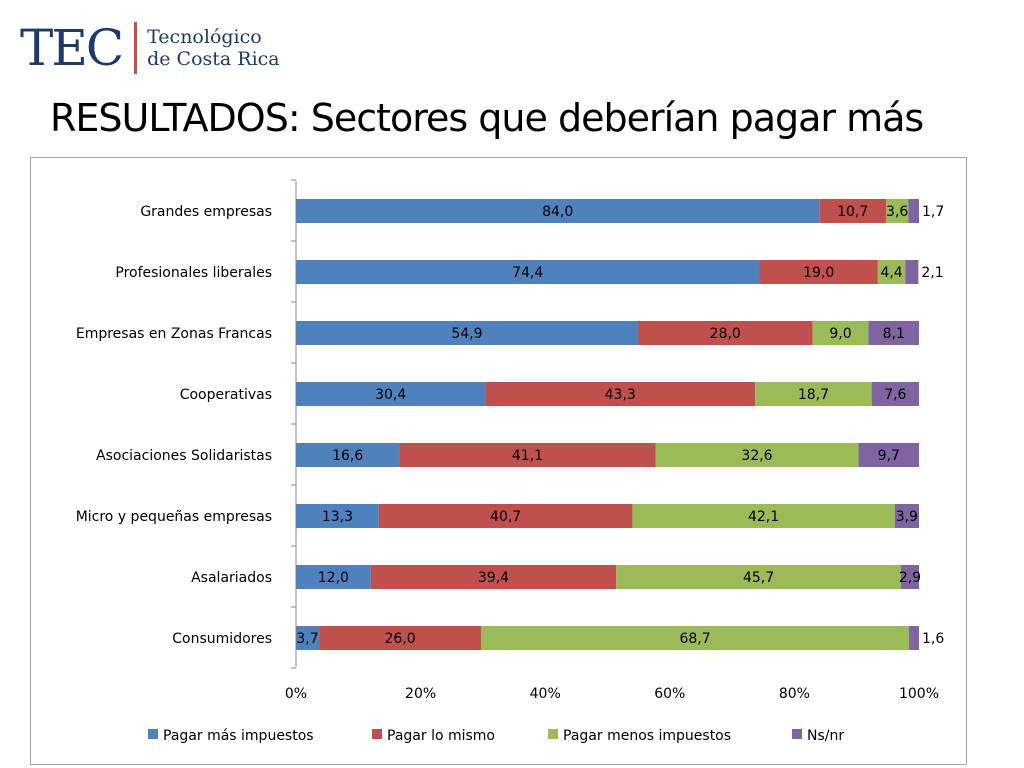  What do you see at coordinates (193, 273) in the screenshot?
I see `category-label: Profesionales liberales` at bounding box center [193, 273].